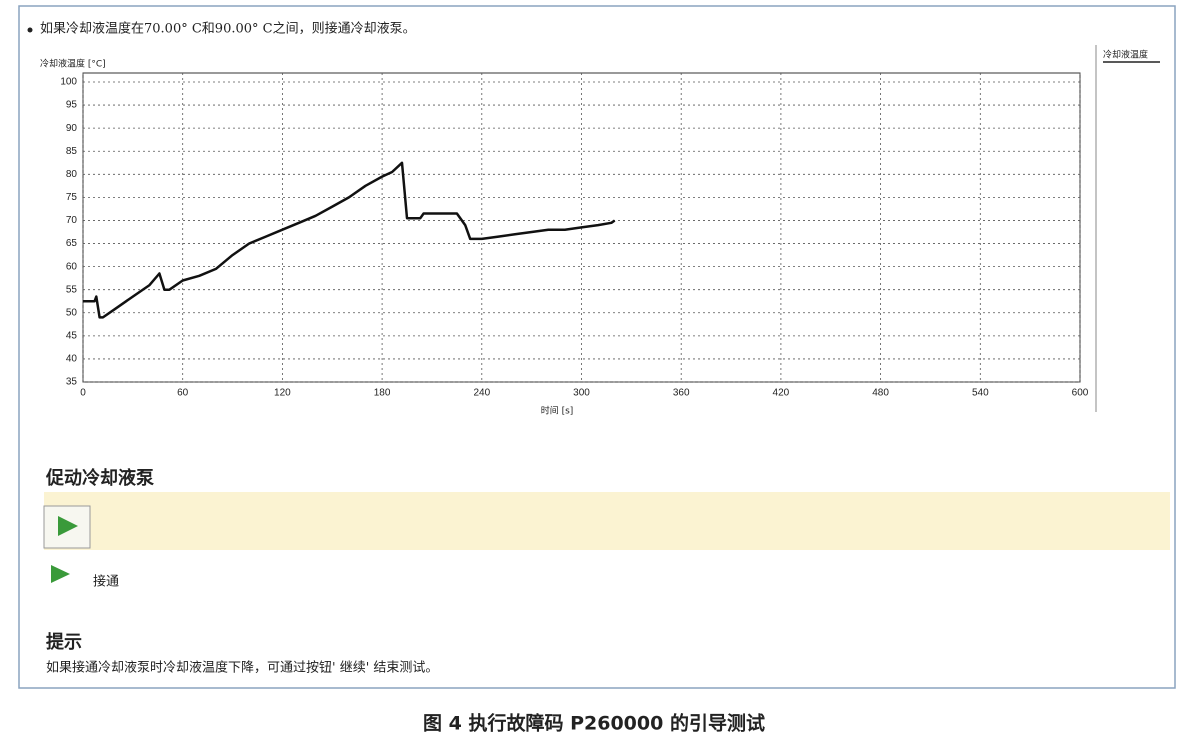  What do you see at coordinates (72, 266) in the screenshot?
I see `y-tick-label: 60` at bounding box center [72, 266].